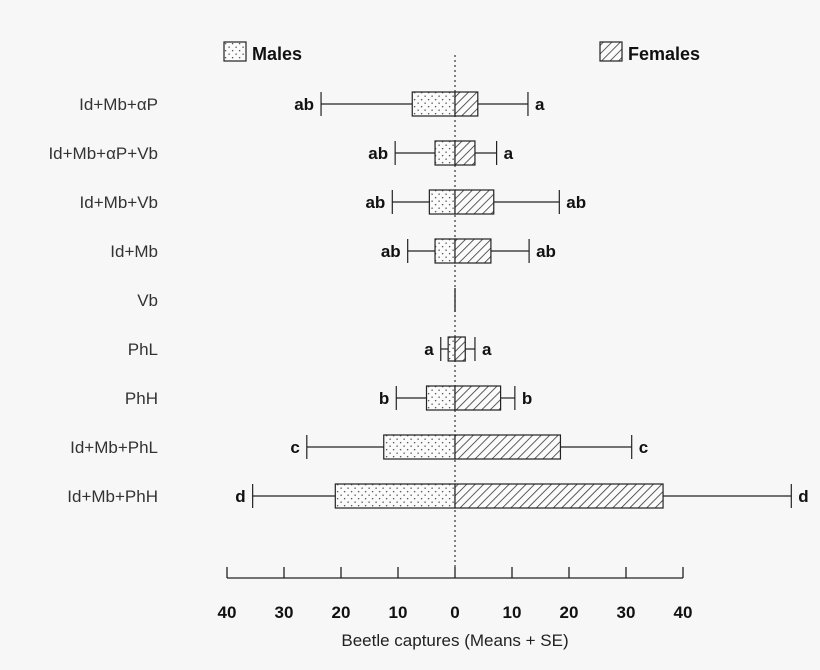 The image size is (820, 670). Describe the element at coordinates (114, 447) in the screenshot. I see `category-label: Id+Mb+PhL` at that location.